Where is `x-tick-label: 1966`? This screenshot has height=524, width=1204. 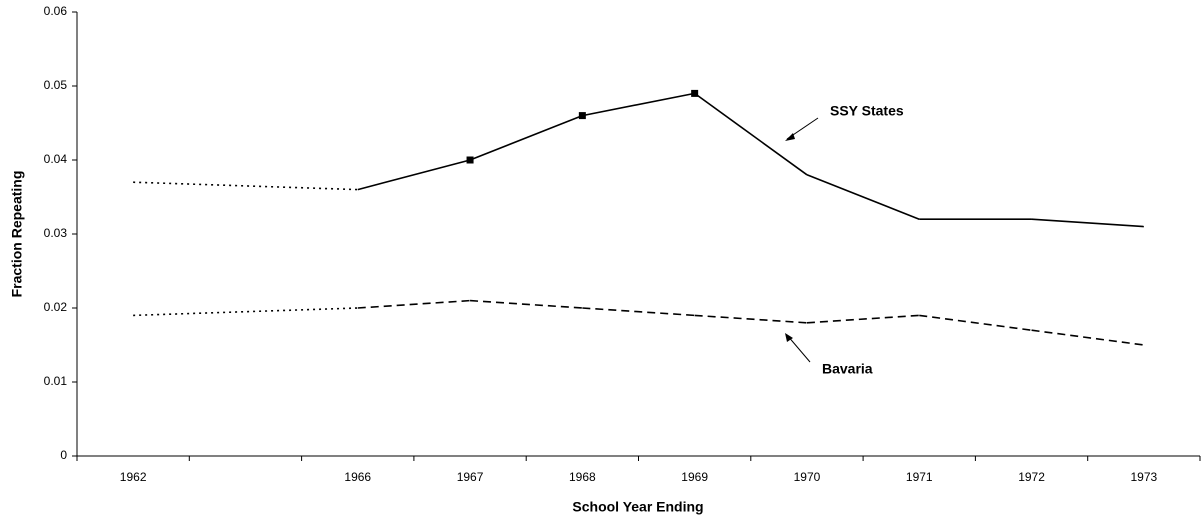
x-tick-label: 1966 is located at coordinates (357, 477).